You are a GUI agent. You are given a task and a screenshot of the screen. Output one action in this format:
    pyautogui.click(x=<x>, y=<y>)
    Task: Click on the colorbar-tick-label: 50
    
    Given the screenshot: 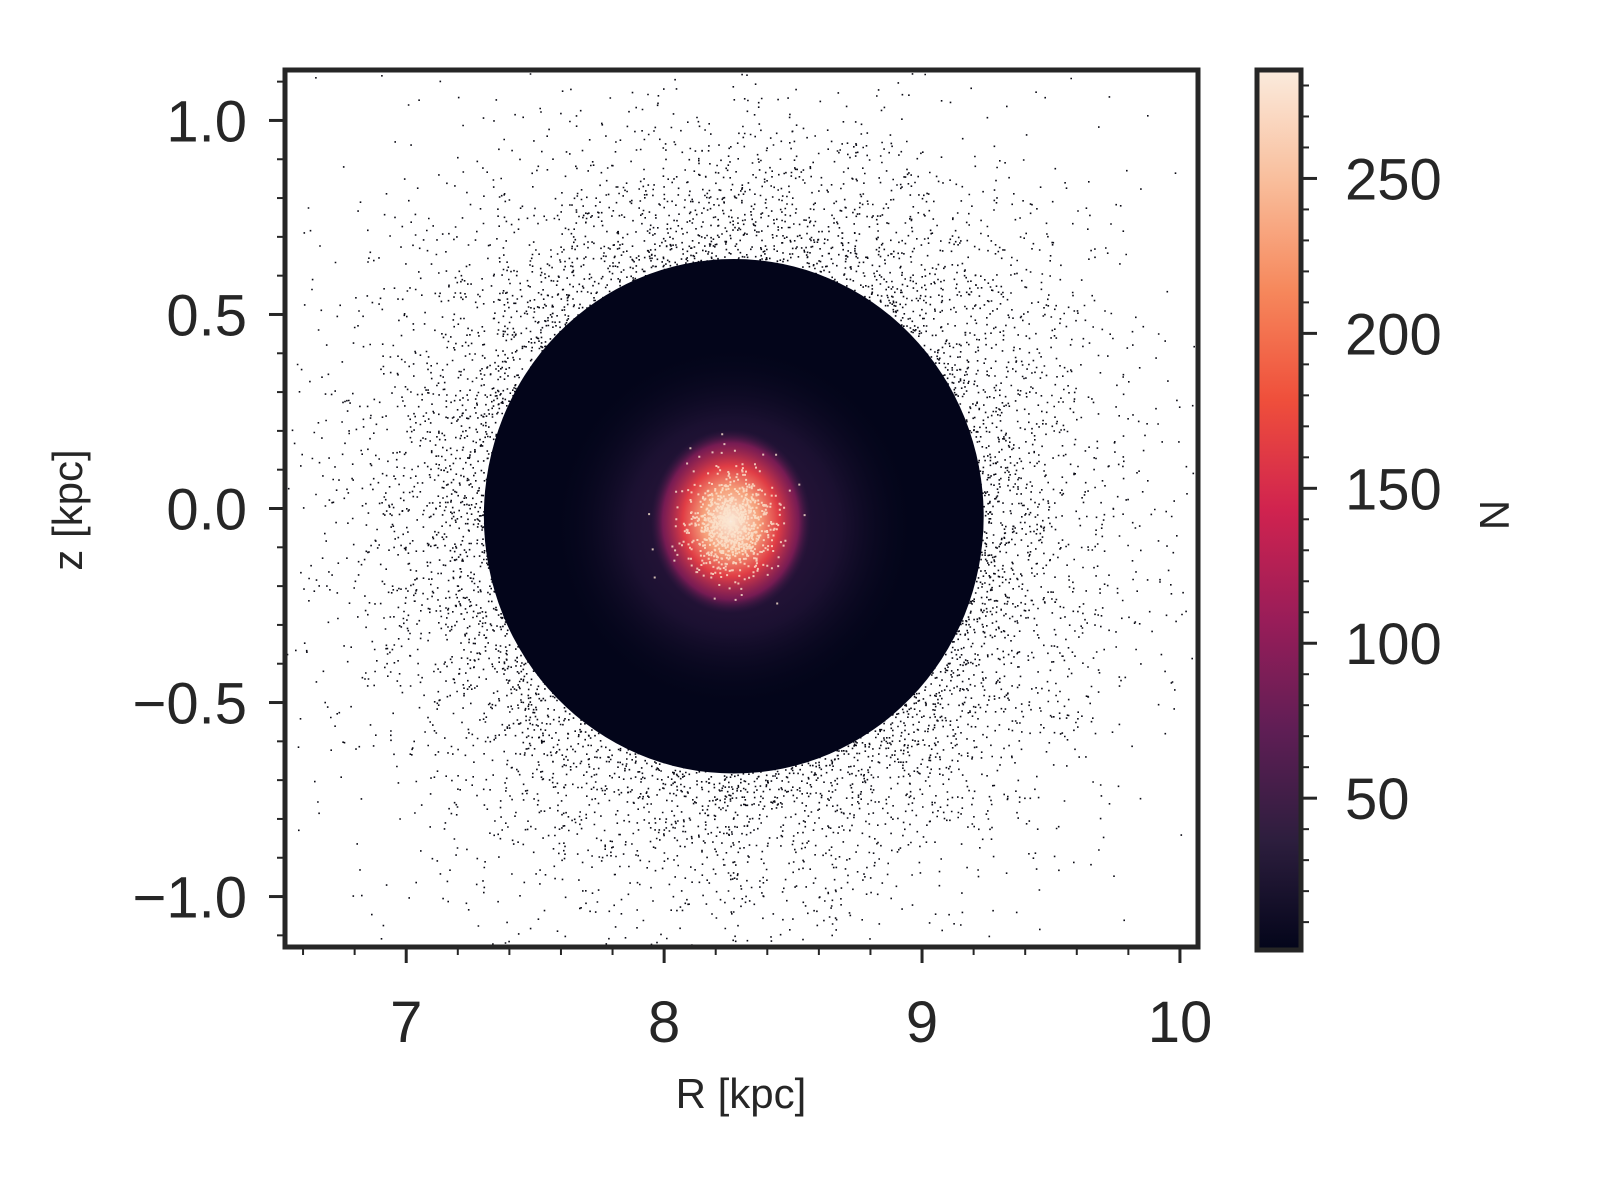 What is the action you would take?
    pyautogui.click(x=1377, y=799)
    